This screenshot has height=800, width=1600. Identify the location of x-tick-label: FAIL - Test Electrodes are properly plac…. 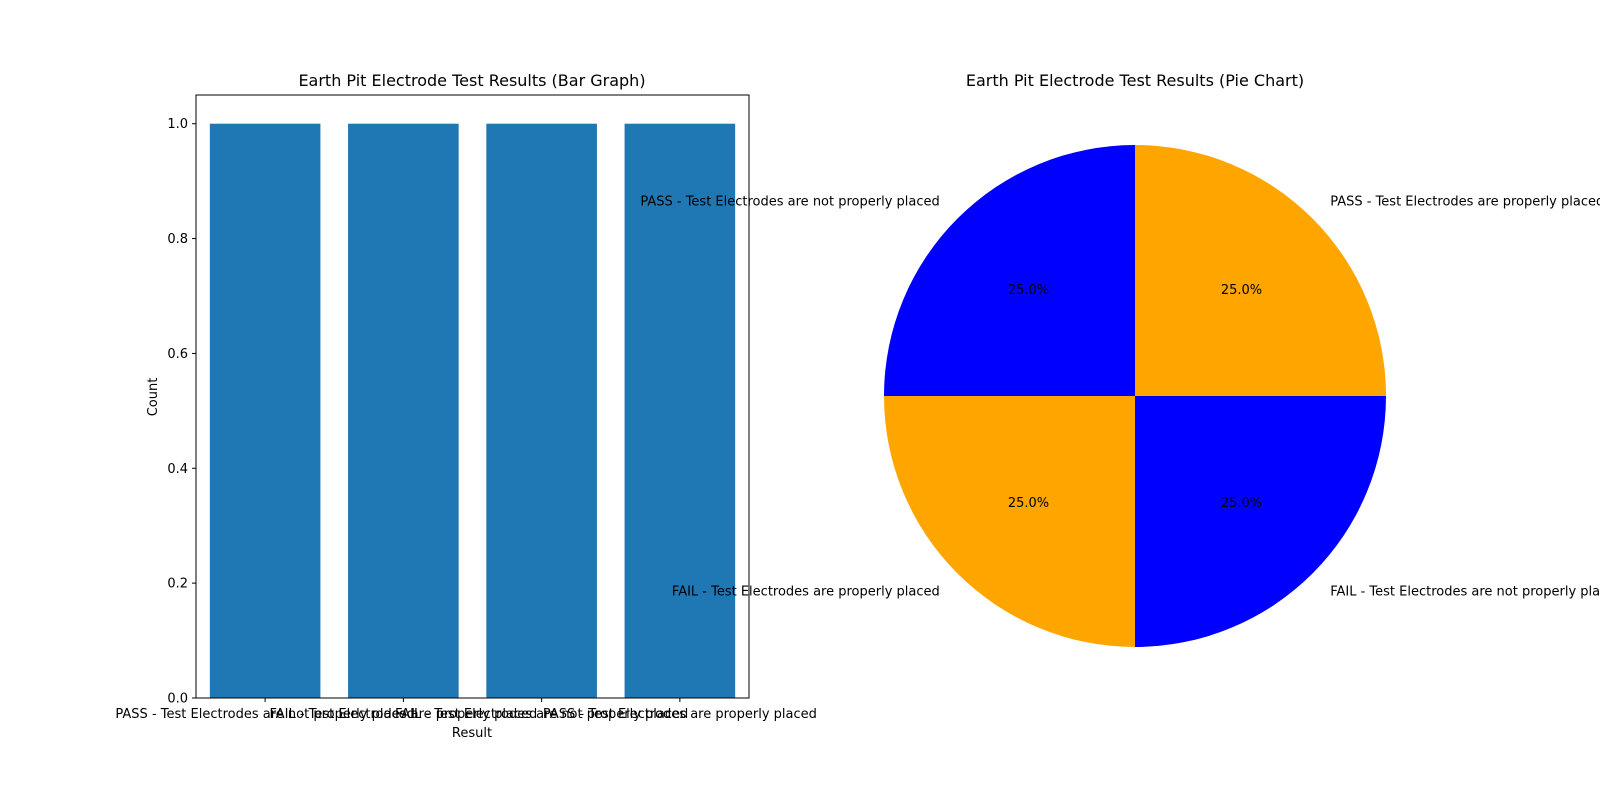
(403, 714).